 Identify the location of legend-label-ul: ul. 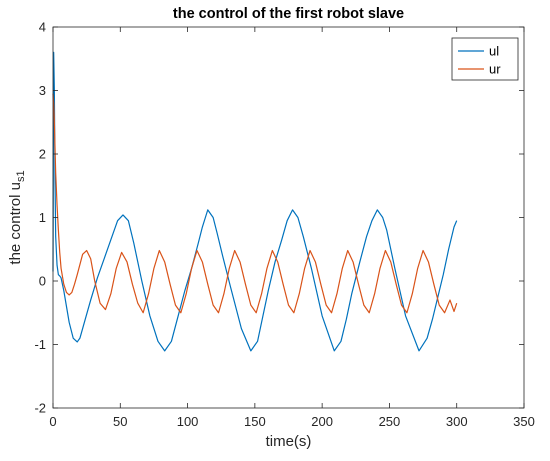
(494, 51).